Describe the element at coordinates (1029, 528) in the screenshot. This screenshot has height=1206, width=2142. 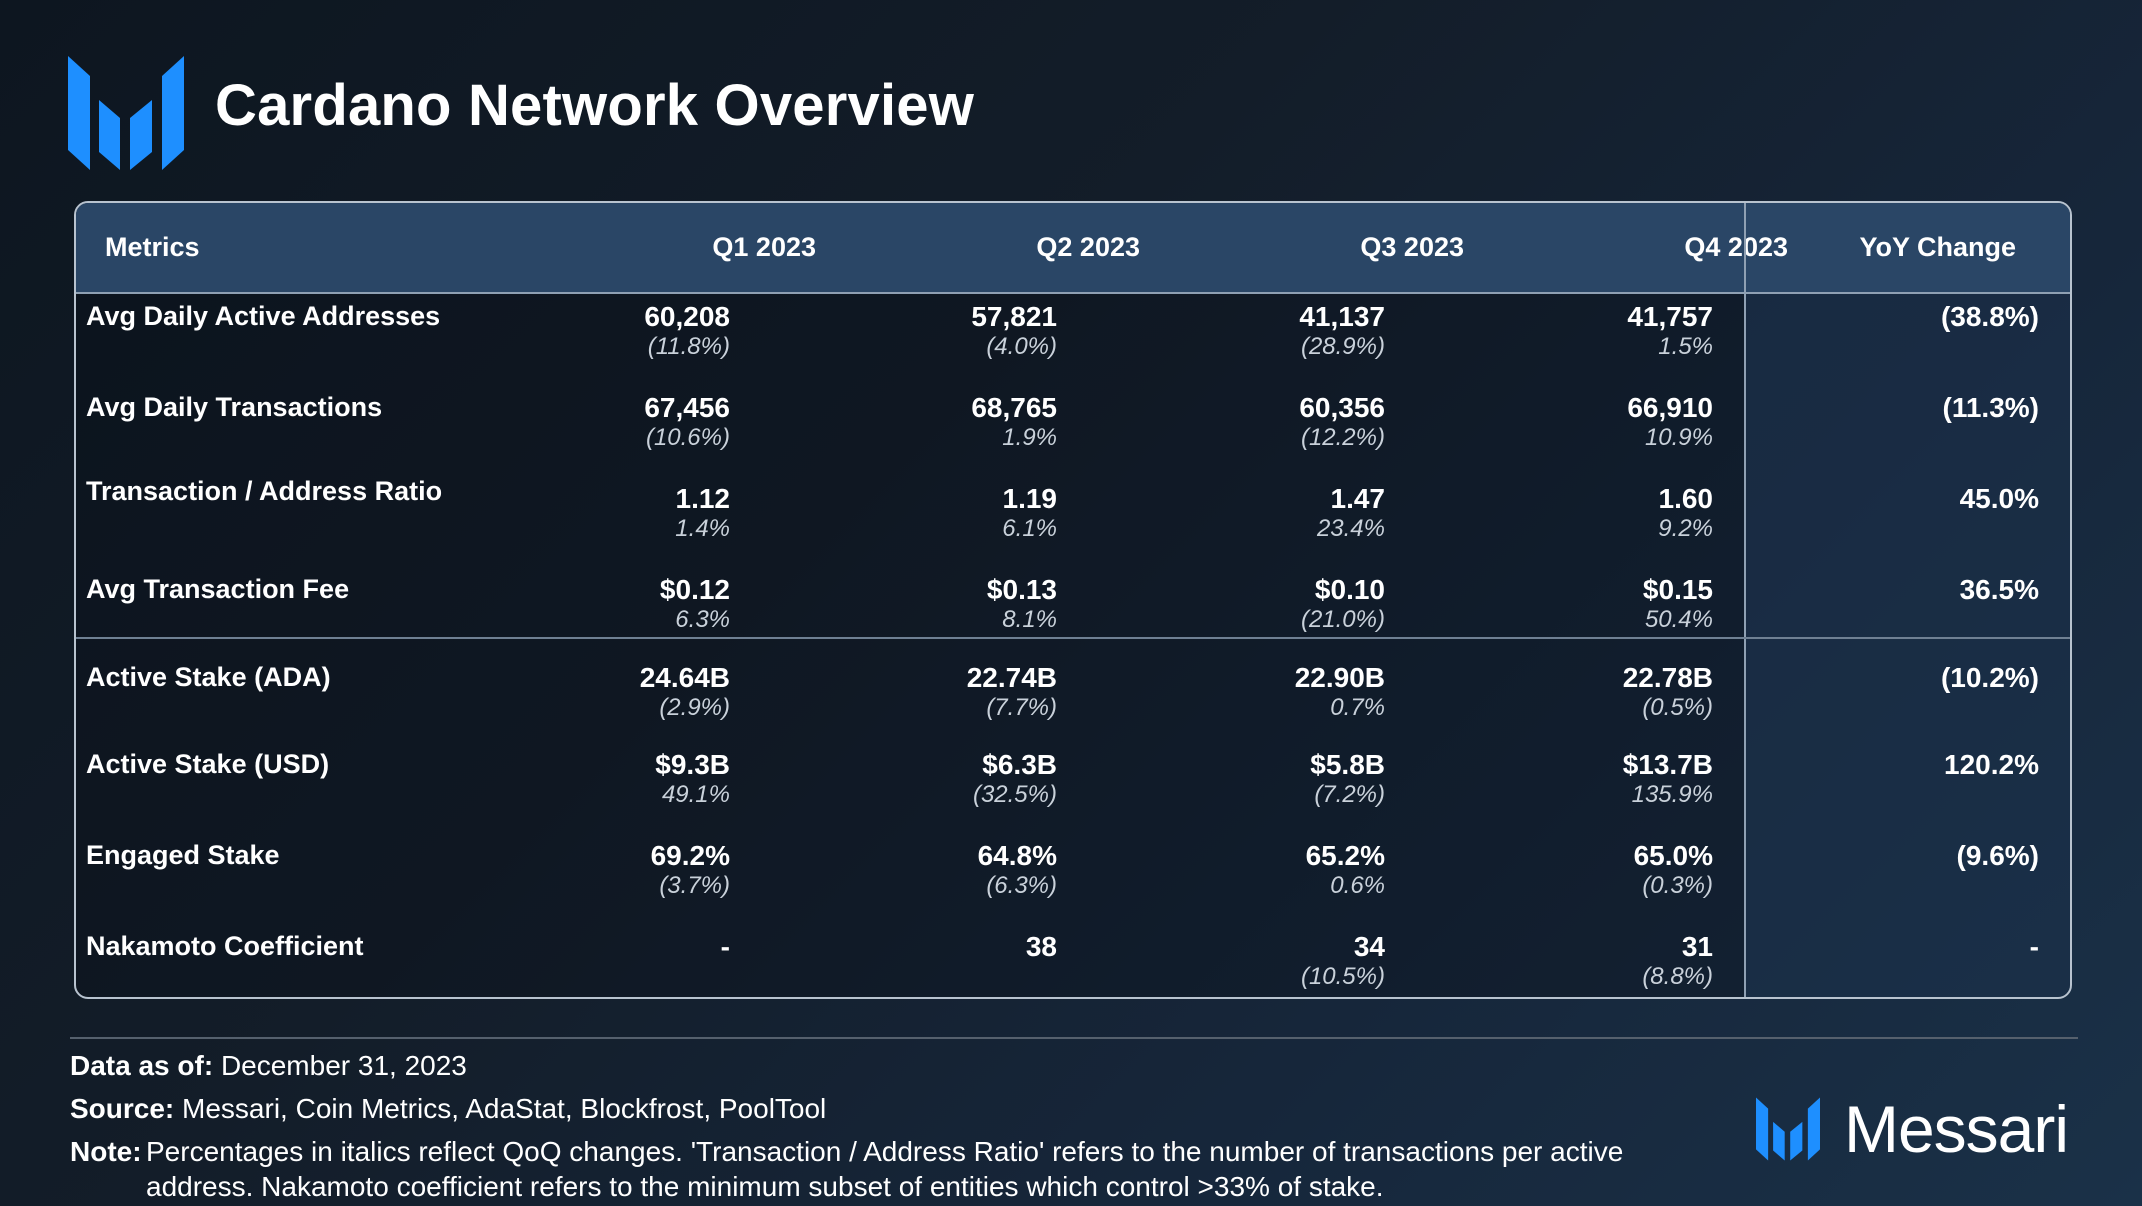
I see `cell-change: 6.1%` at that location.